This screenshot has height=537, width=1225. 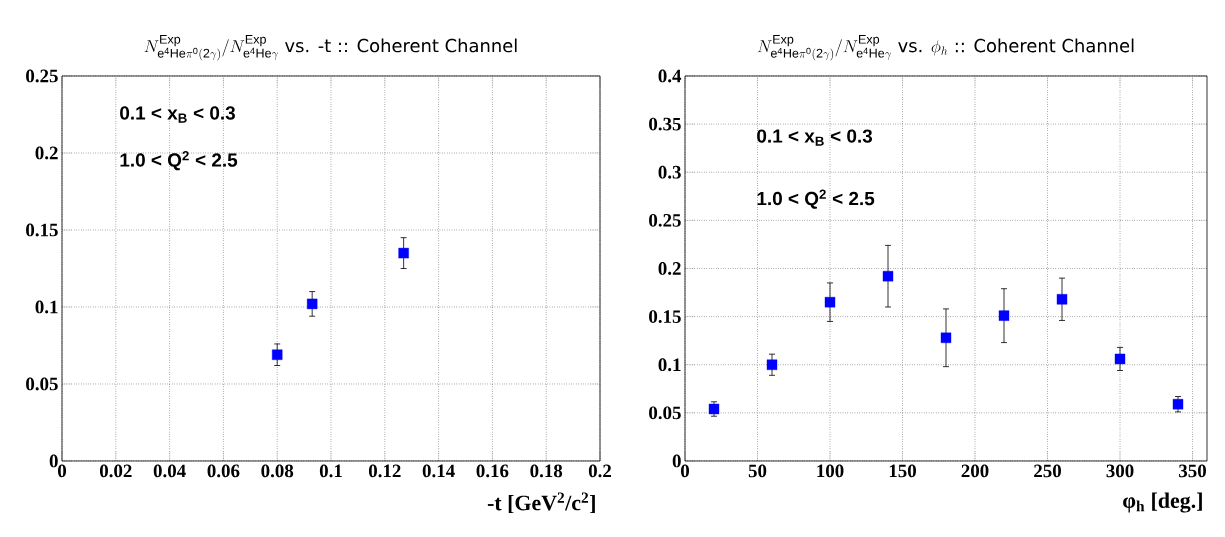 What do you see at coordinates (902, 471) in the screenshot?
I see `x-tick-label: 150` at bounding box center [902, 471].